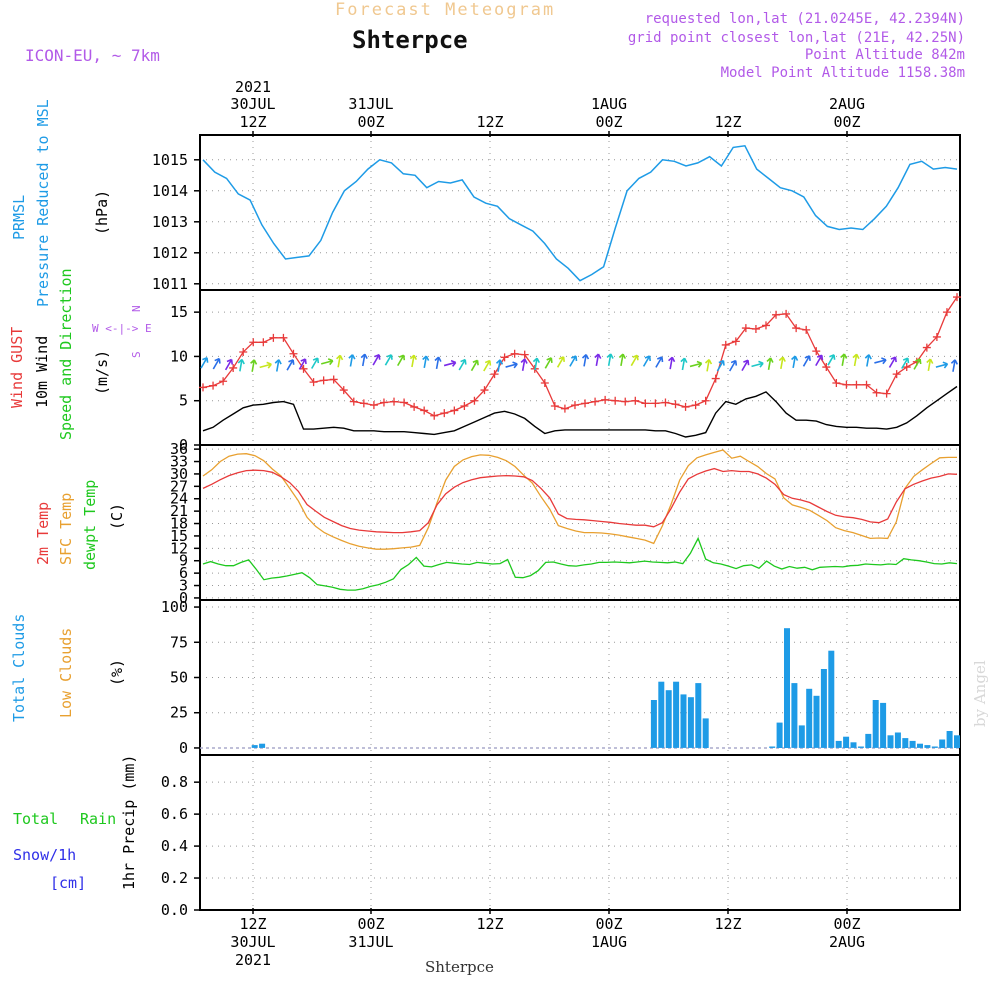 This screenshot has width=1000, height=1000. I want to click on low-clouds-label: Low Clouds, so click(66, 673).